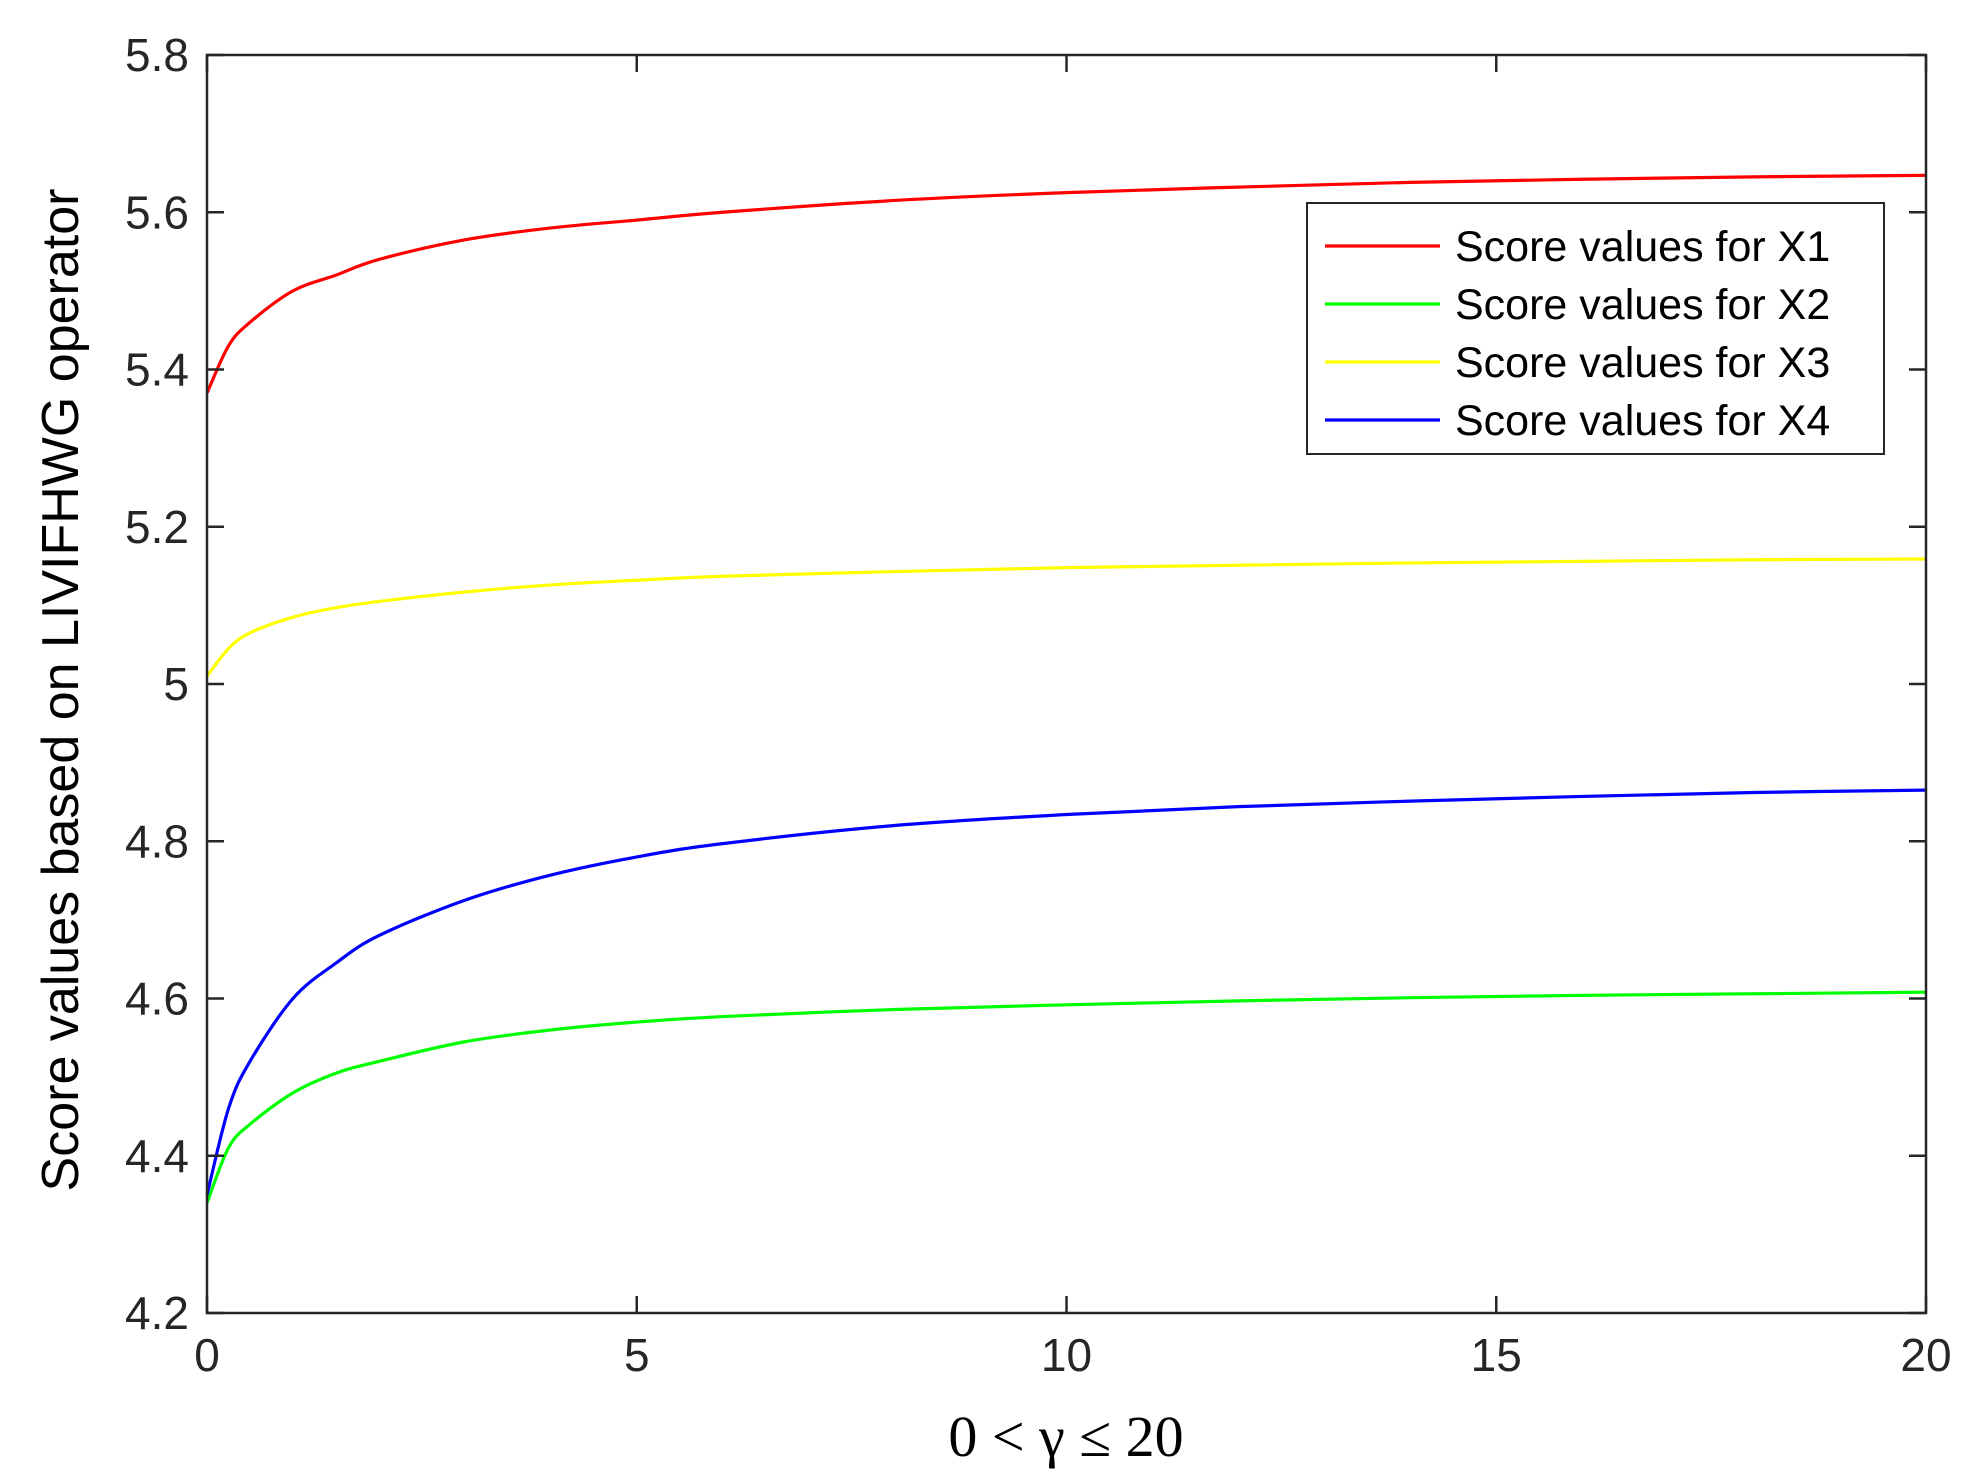 The width and height of the screenshot is (1974, 1479). Describe the element at coordinates (157, 212) in the screenshot. I see `y-tick-label: 5.6` at that location.